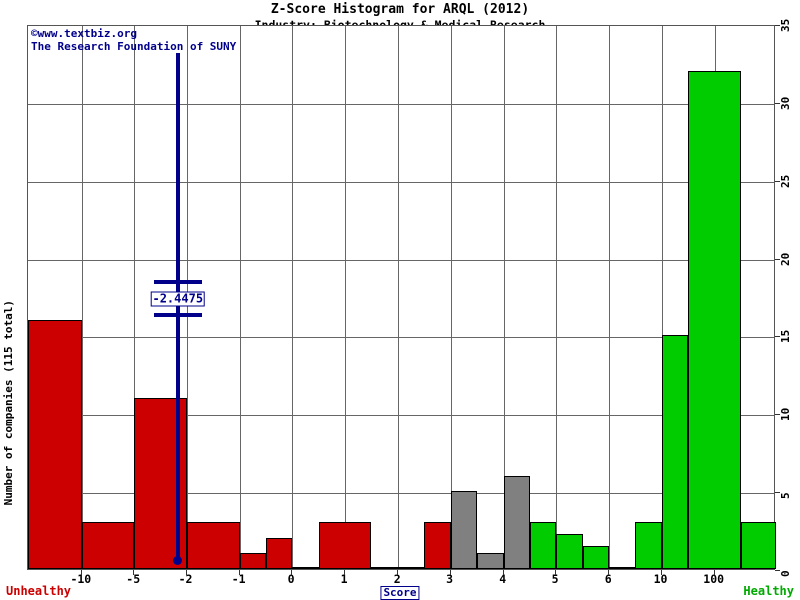 This screenshot has height=600, width=800. What do you see at coordinates (785, 415) in the screenshot?
I see `y-axis-tick-label: 10` at bounding box center [785, 415].